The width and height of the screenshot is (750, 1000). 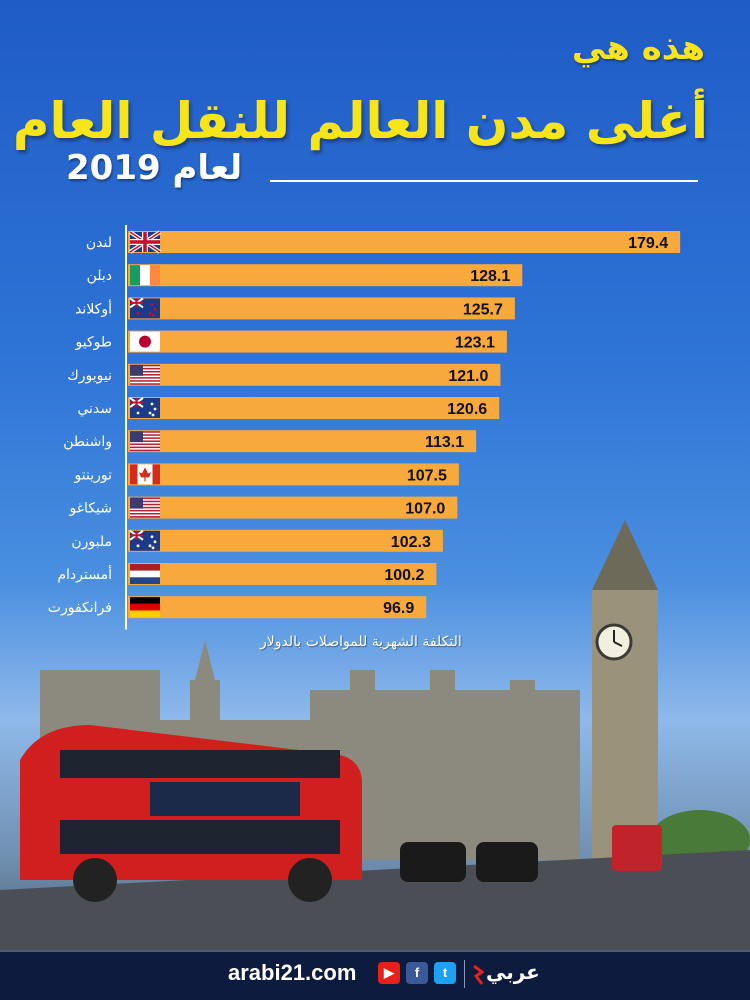 What do you see at coordinates (99, 276) in the screenshot?
I see `category-label: دبلن` at bounding box center [99, 276].